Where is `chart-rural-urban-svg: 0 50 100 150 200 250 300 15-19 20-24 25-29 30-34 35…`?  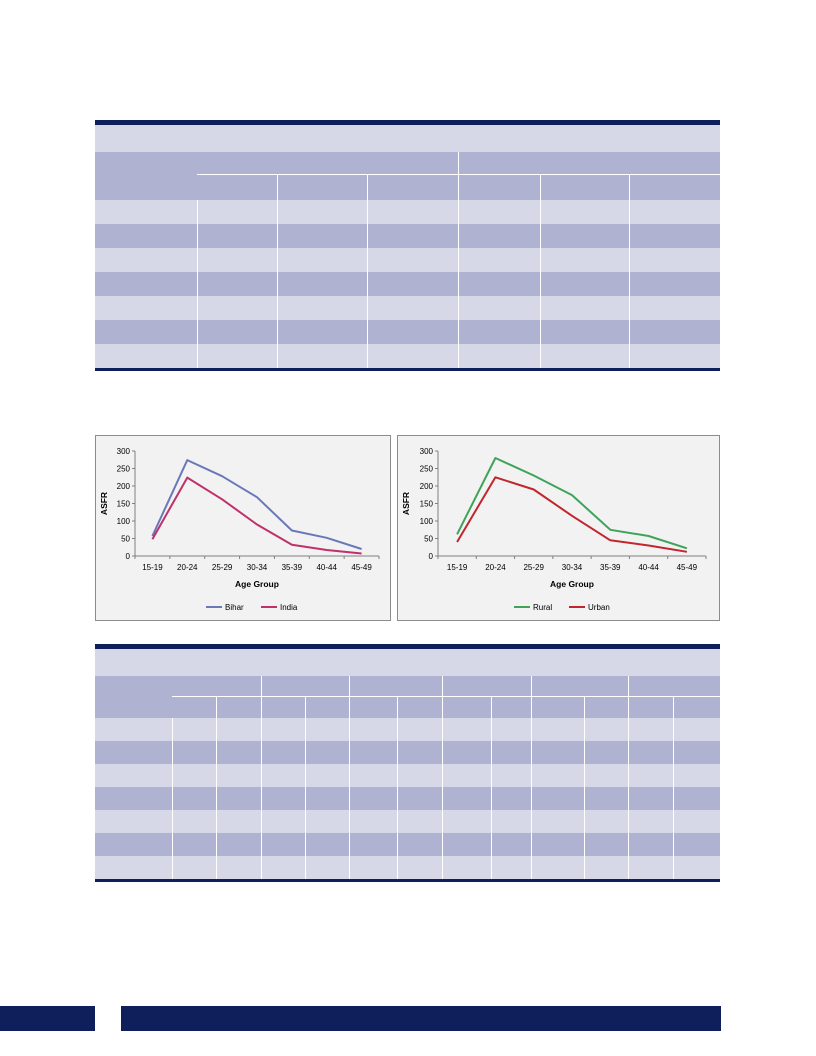 chart-rural-urban-svg: 0 50 100 150 200 250 300 15-19 20-24 25-29 30-34 35… is located at coordinates (554, 529).